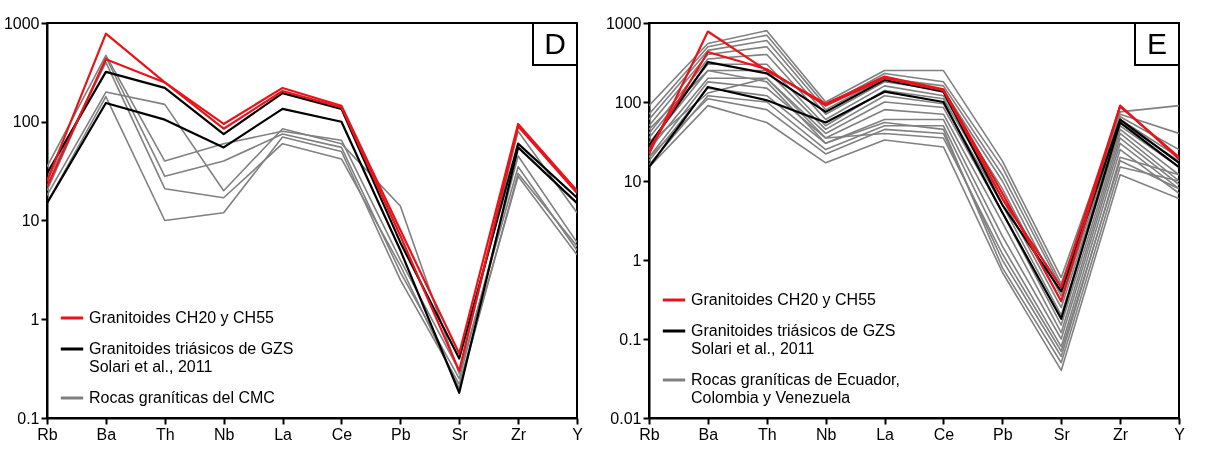 This screenshot has height=459, width=1231. Describe the element at coordinates (626, 418) in the screenshot. I see `y-tick-label: 0.01` at that location.